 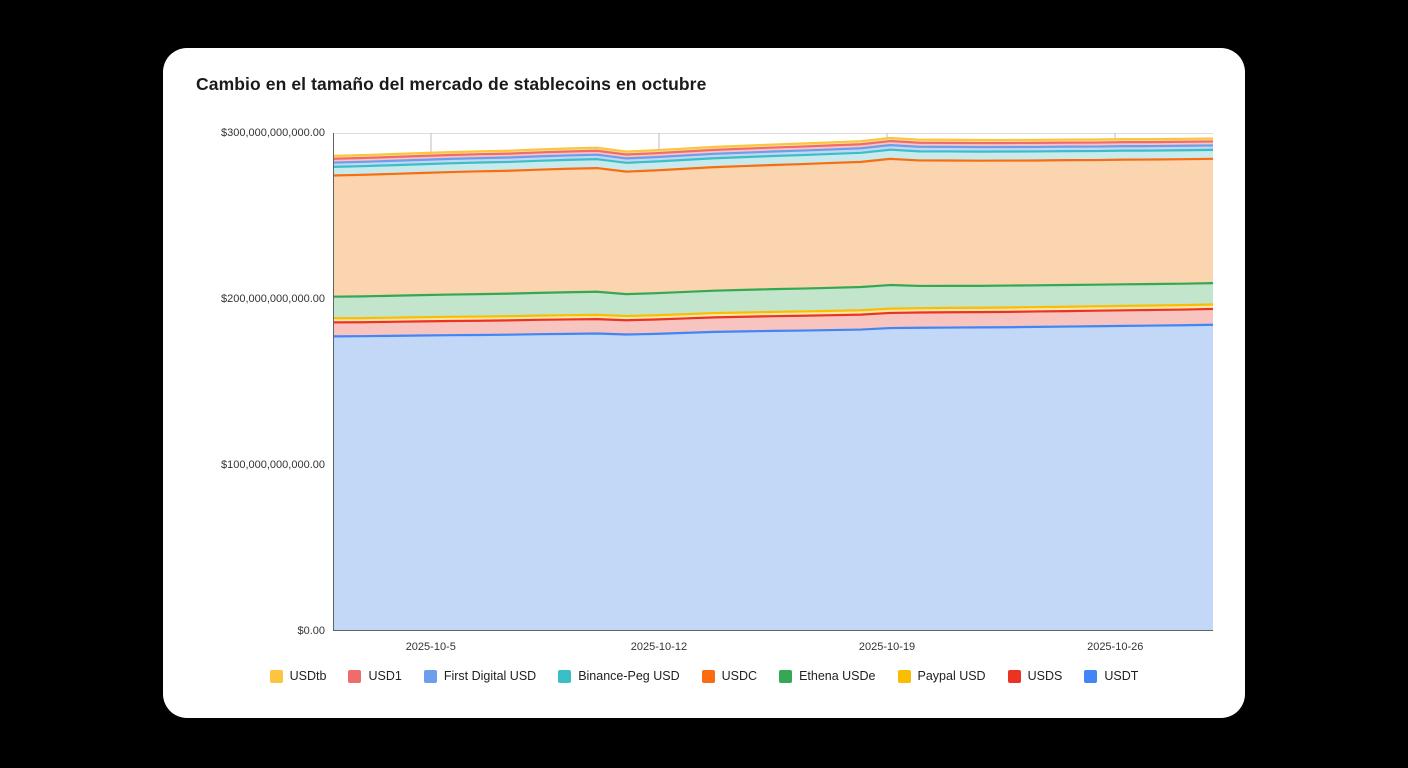 What do you see at coordinates (659, 647) in the screenshot?
I see `x-axis-tick-label: 2025-10-12` at bounding box center [659, 647].